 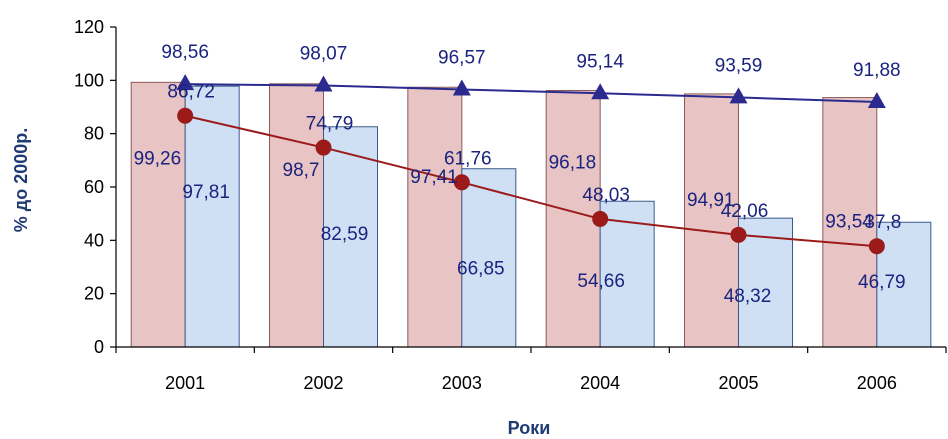 I want to click on data-label: 54,66, so click(x=601, y=281).